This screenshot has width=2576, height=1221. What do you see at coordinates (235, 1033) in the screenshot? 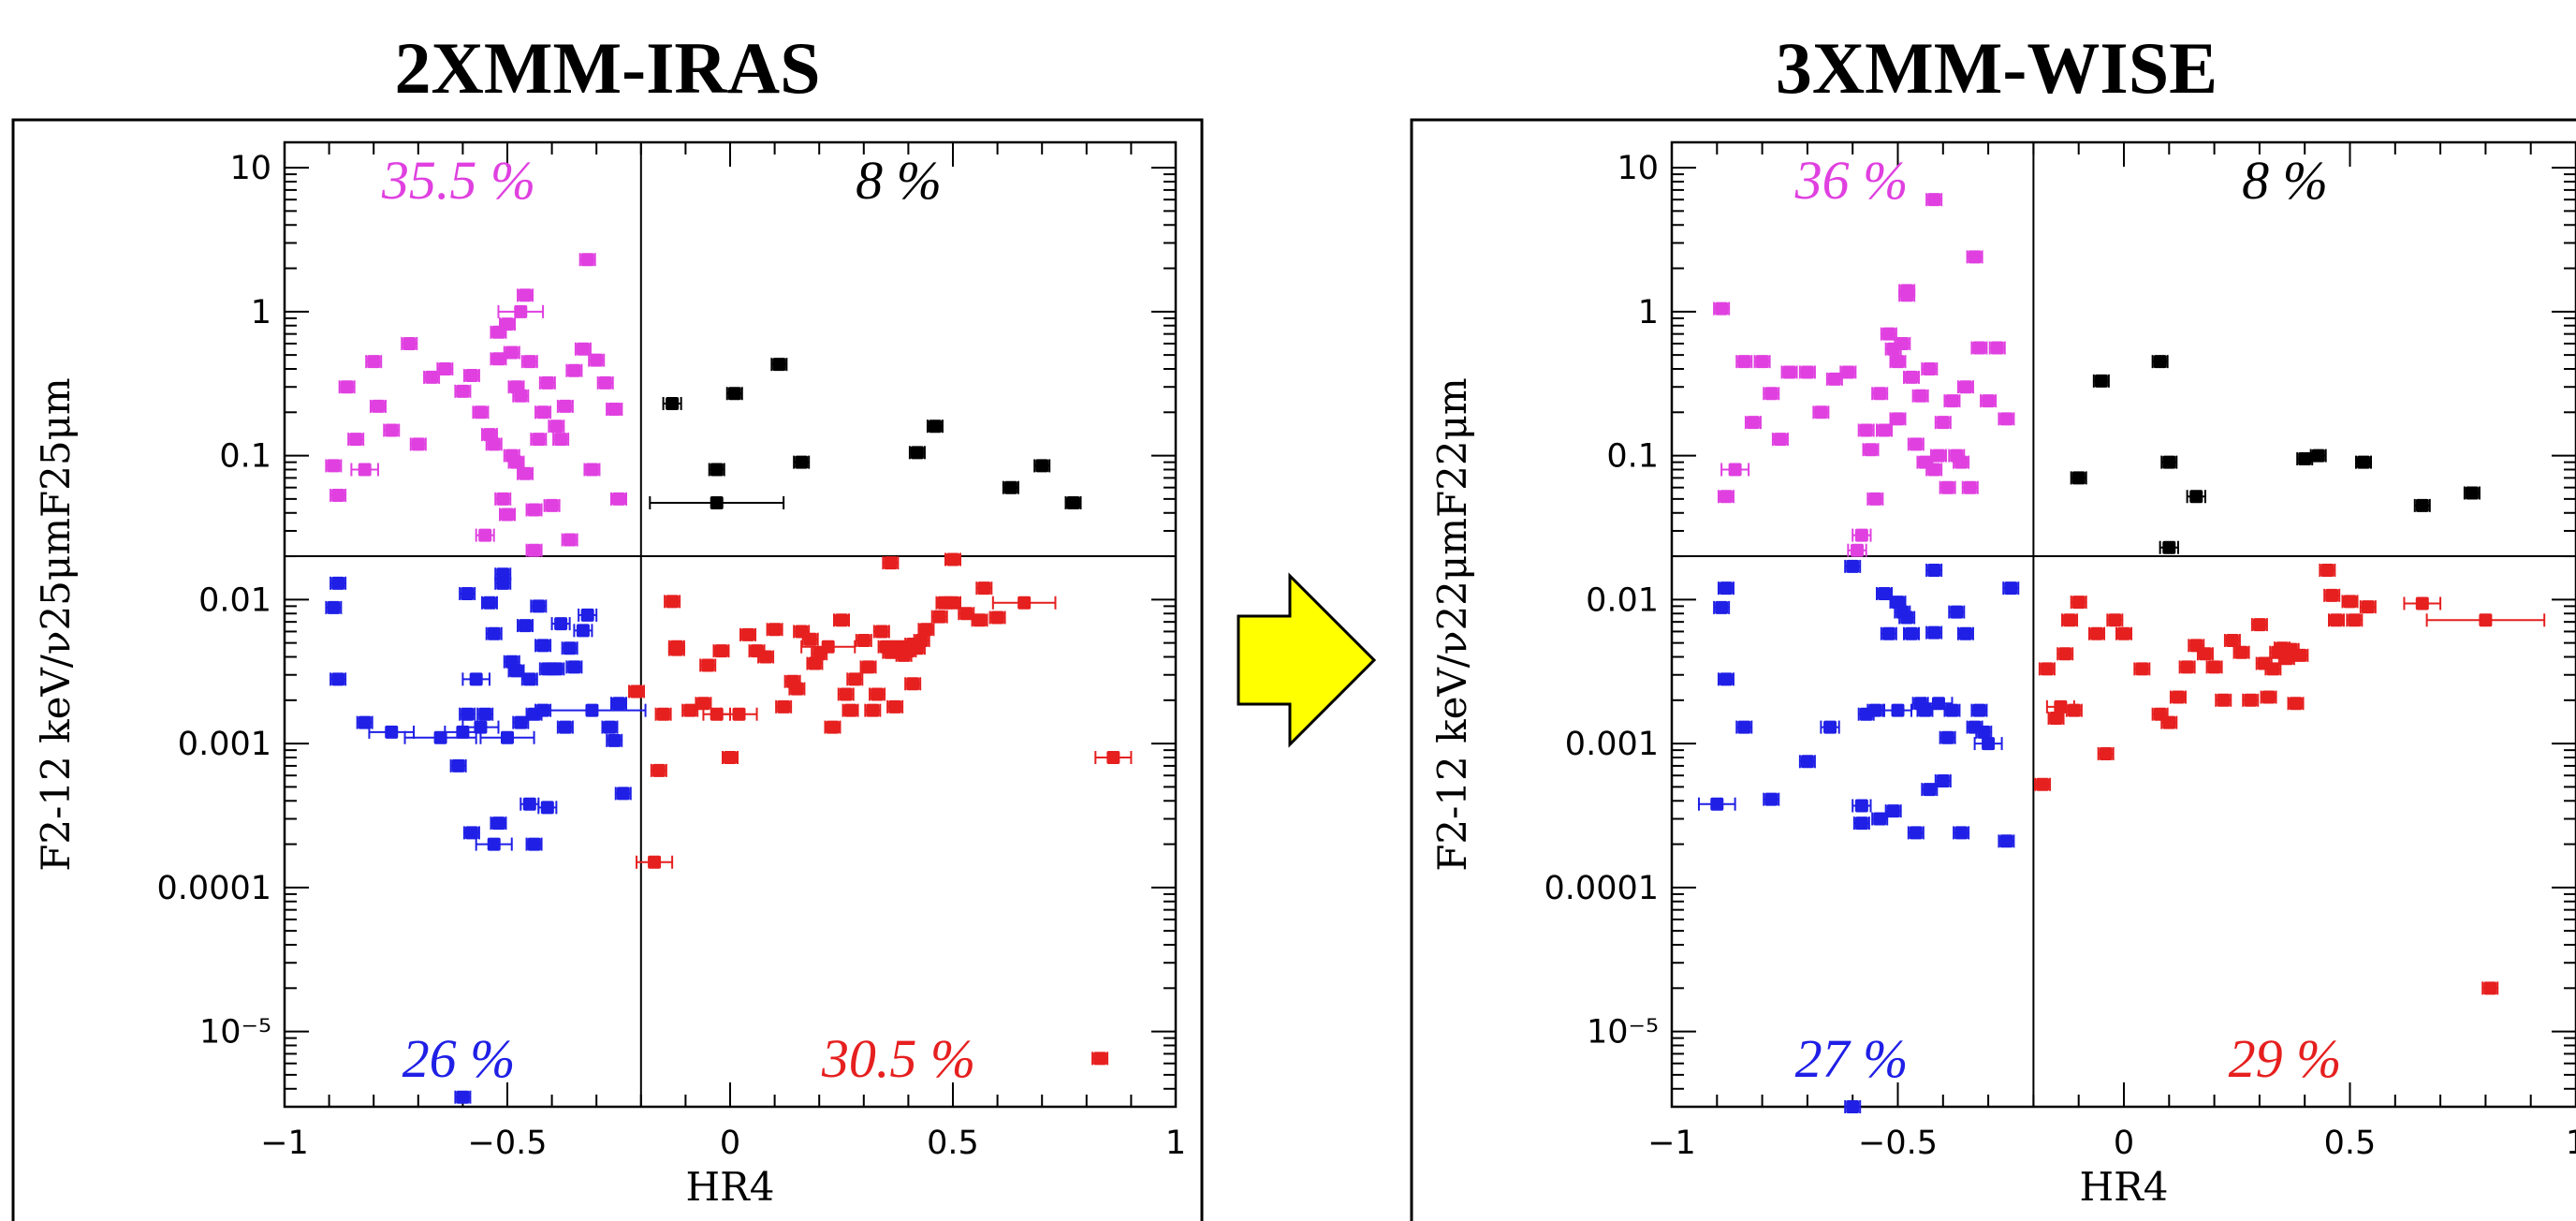
I see `y-tick-label: 10⁻⁵` at bounding box center [235, 1033].